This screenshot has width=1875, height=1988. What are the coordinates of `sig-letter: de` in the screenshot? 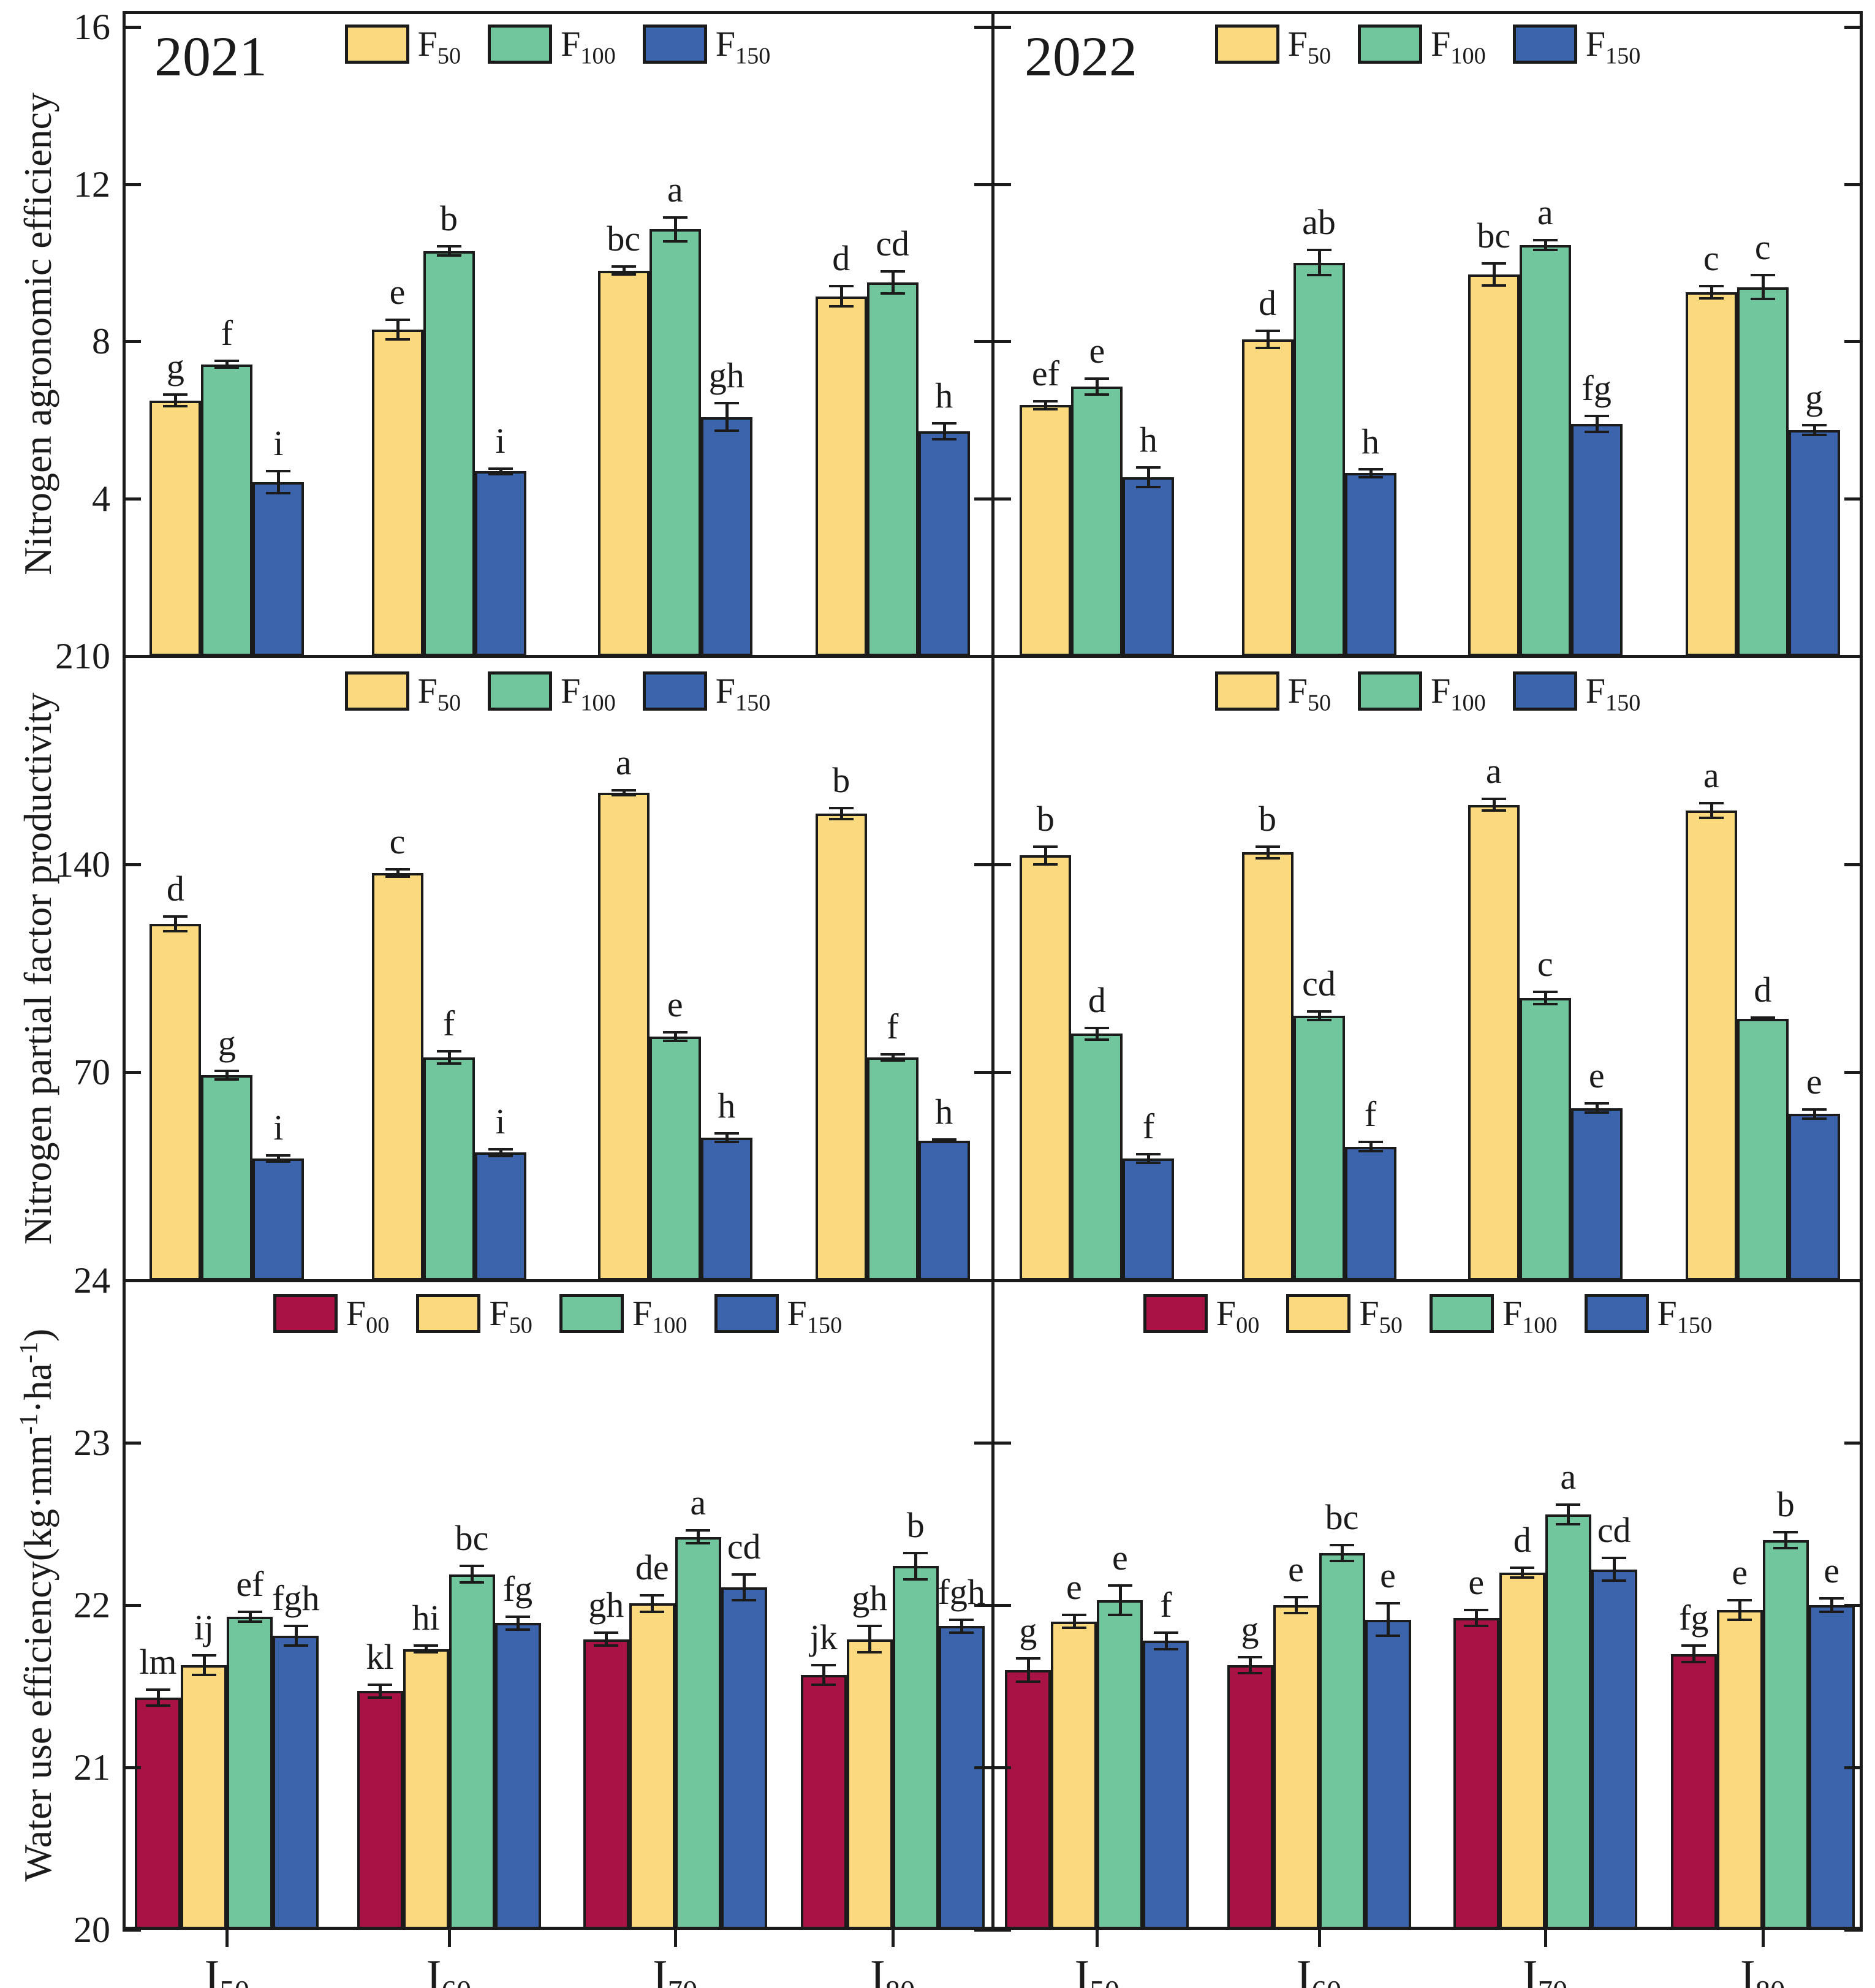 It's located at (652, 1568).